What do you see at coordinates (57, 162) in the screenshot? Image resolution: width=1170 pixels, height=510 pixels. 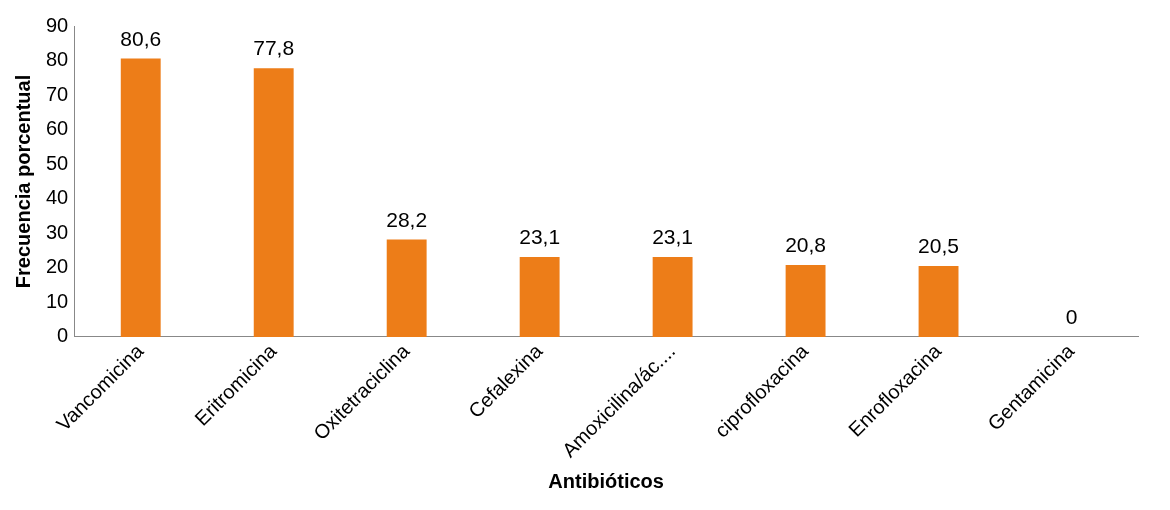 I see `y-tick-label: 50` at bounding box center [57, 162].